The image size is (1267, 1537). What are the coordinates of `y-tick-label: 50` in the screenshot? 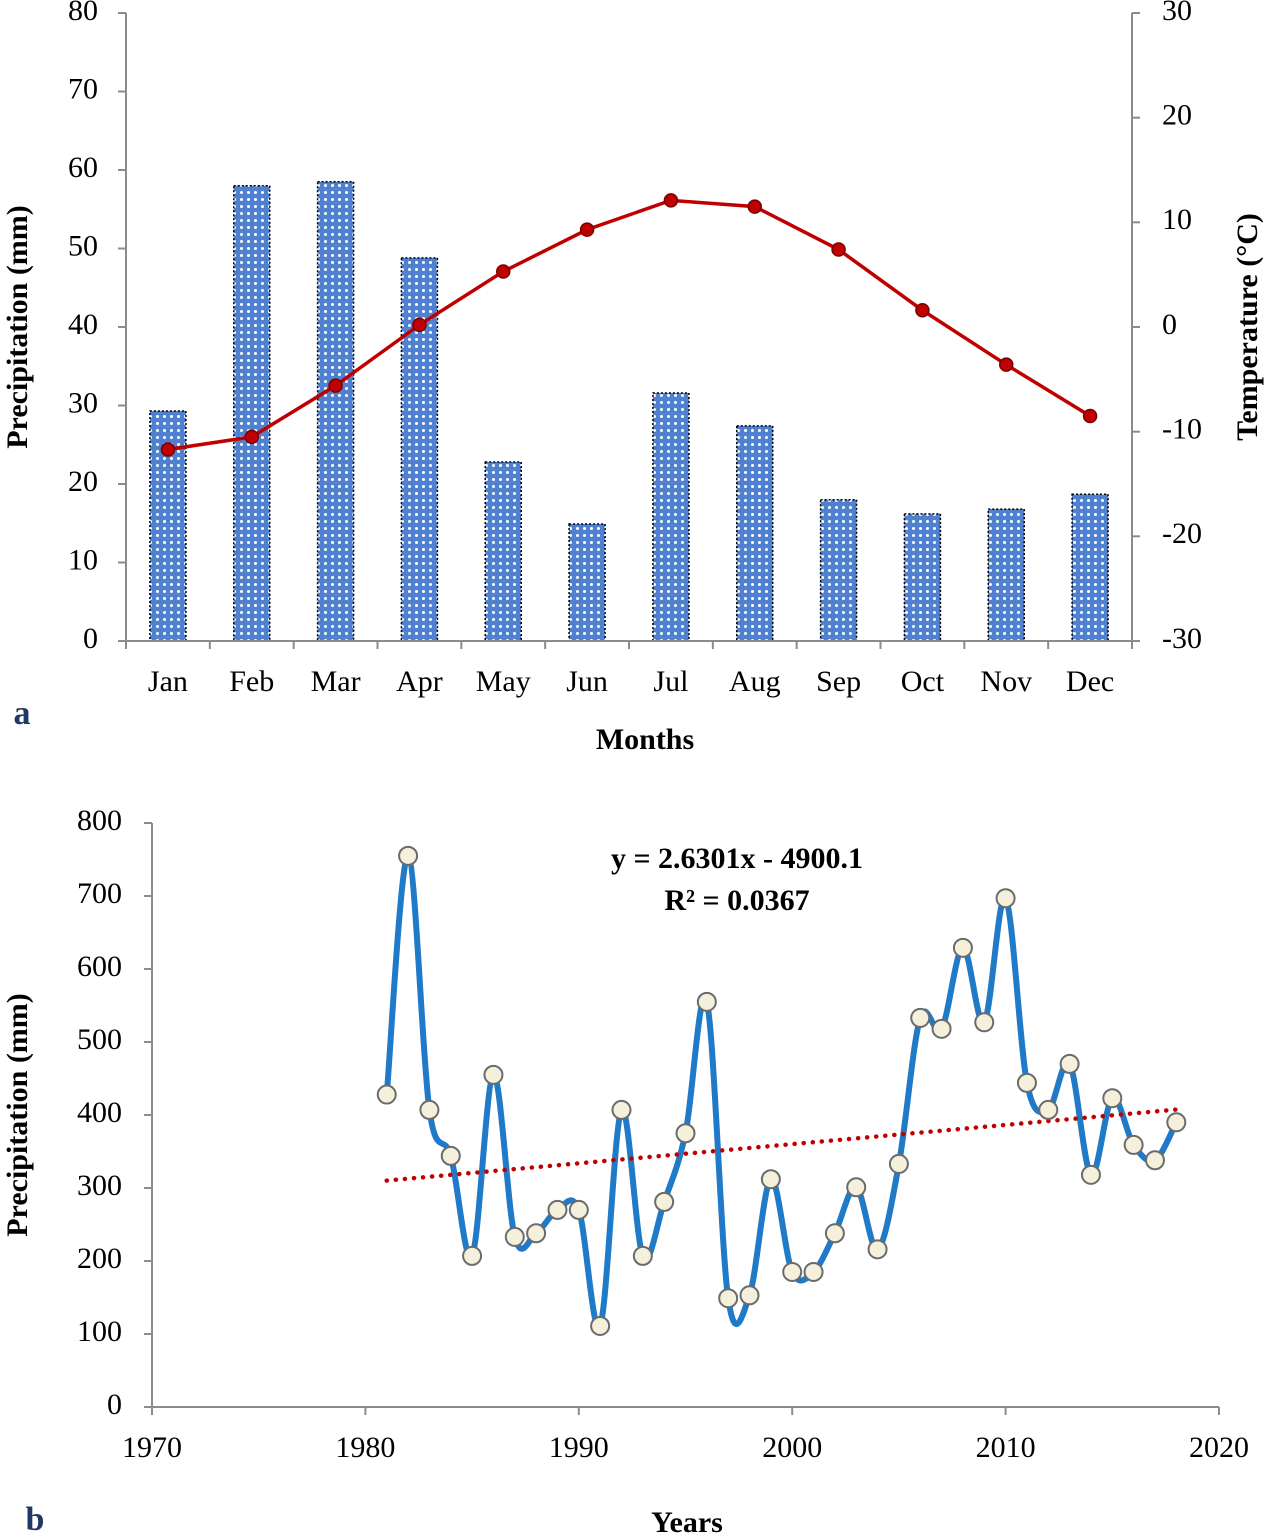 It's located at (83, 245).